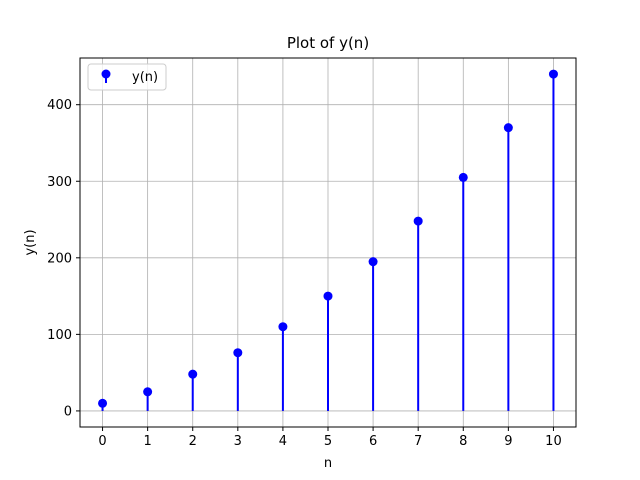  What do you see at coordinates (553, 441) in the screenshot?
I see `x-tick-label: 10` at bounding box center [553, 441].